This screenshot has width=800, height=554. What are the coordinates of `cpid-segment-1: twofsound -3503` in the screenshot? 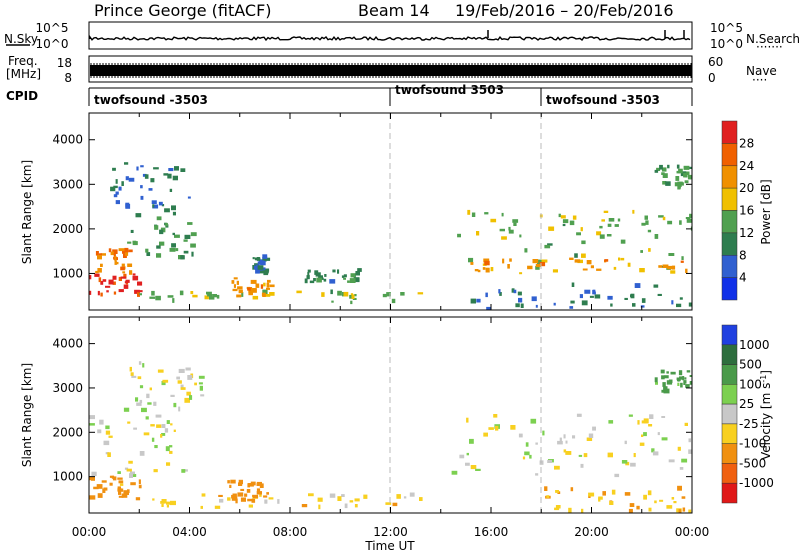 It's located at (151, 100).